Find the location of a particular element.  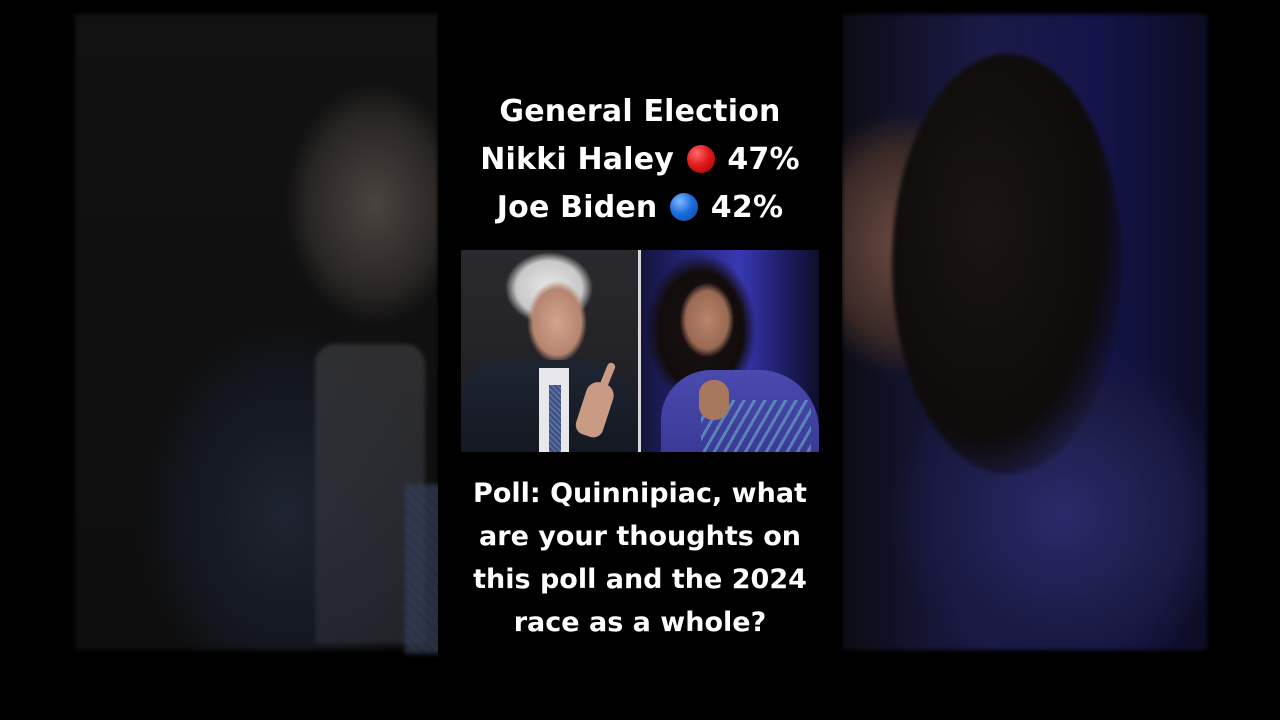

caption-line-4: race as a whole? is located at coordinates (640, 622).